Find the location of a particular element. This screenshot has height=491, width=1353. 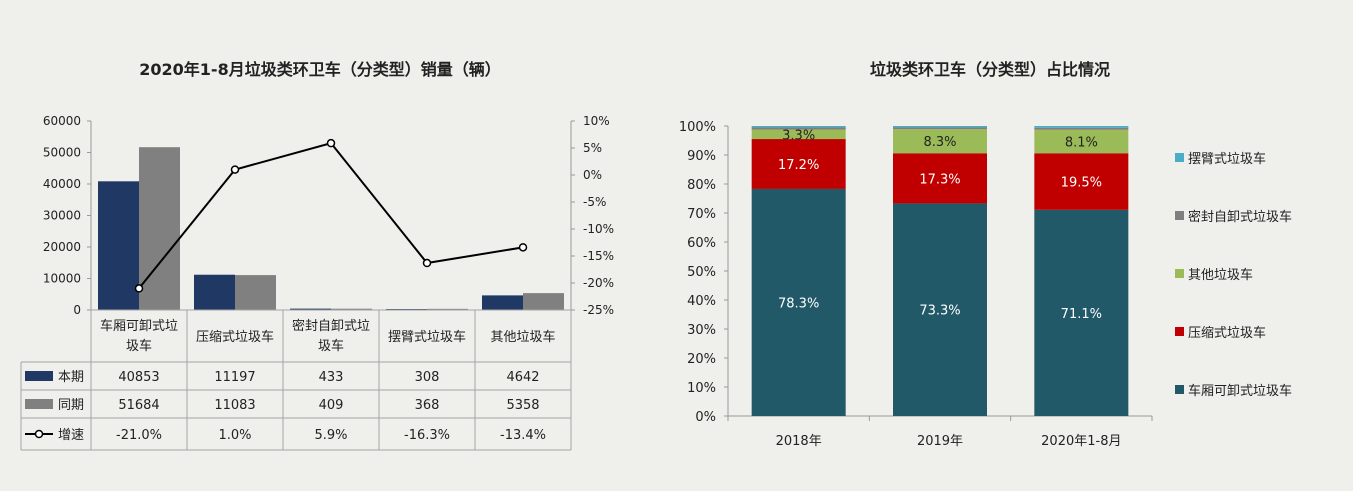

segment-label: 78.3% is located at coordinates (798, 303).